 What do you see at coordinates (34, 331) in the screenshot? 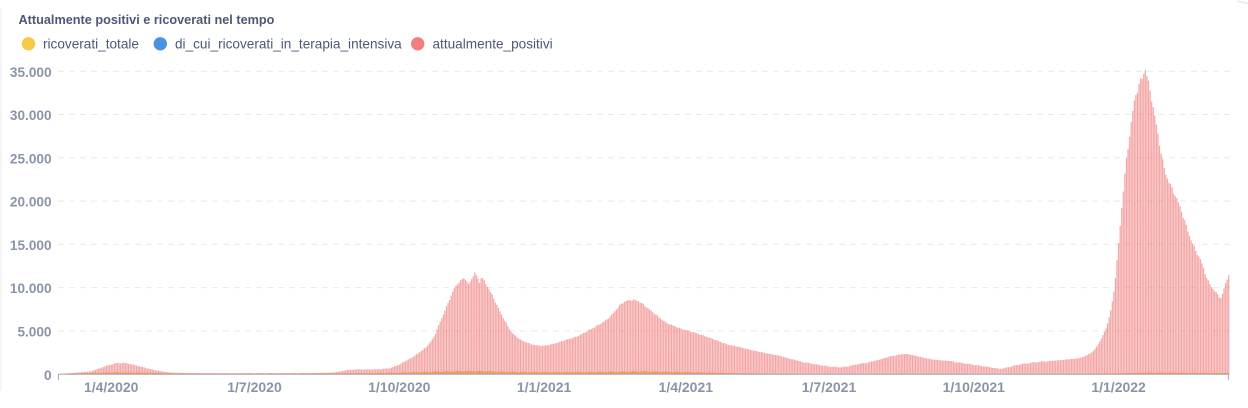
I see `svg-text: 5.000` at bounding box center [34, 331].